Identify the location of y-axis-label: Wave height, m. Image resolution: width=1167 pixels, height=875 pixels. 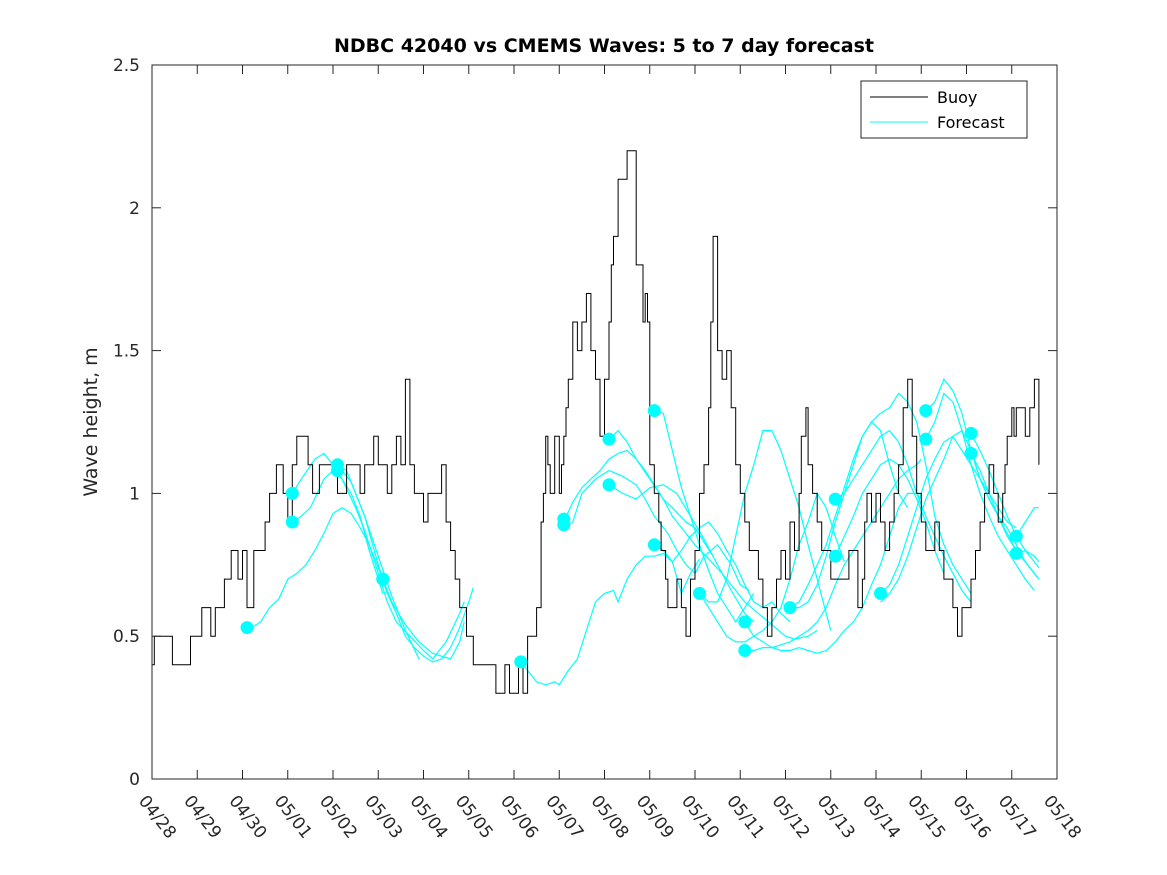
(91, 421).